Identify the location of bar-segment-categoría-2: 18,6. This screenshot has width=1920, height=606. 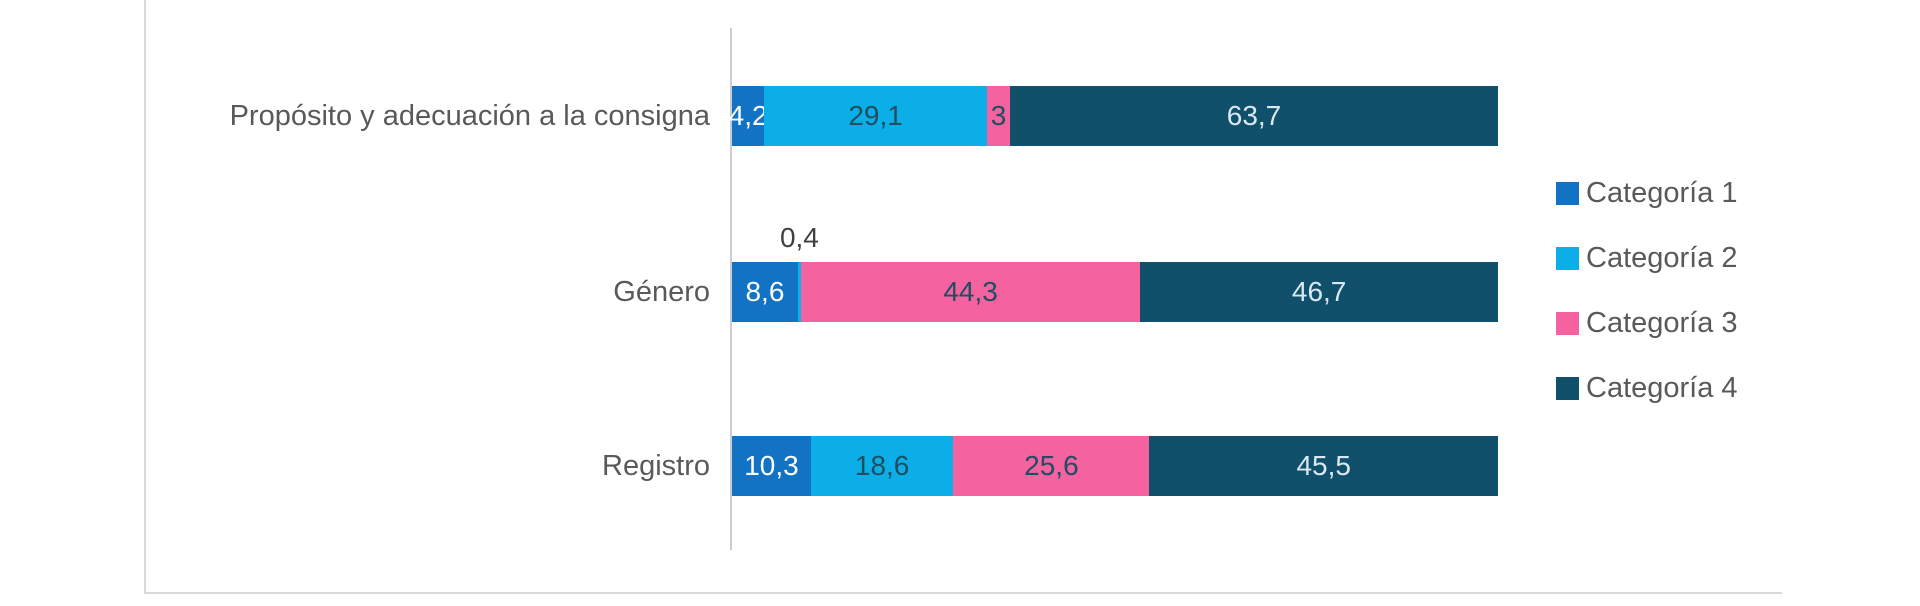
(882, 466).